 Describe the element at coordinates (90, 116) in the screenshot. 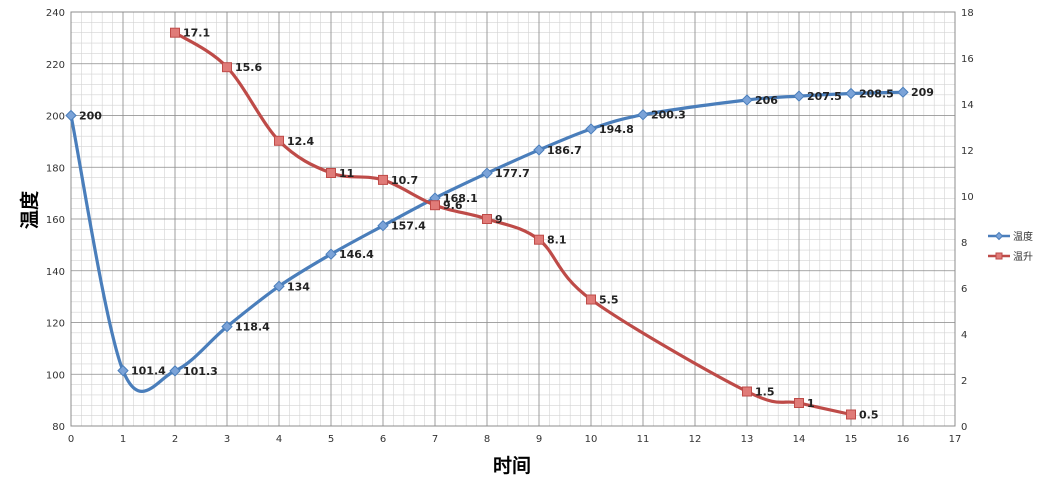

I see `series-1-data-label: 200` at that location.